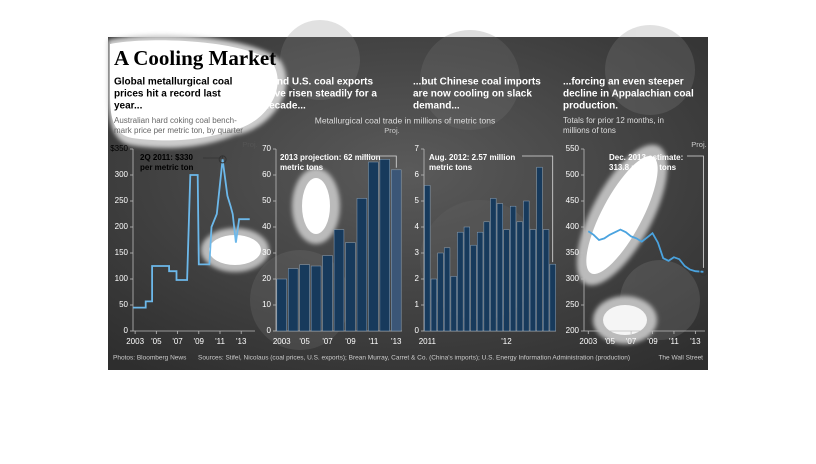 The height and width of the screenshot is (464, 816). I want to click on panel-heading: prices hit a record last, so click(167, 94).